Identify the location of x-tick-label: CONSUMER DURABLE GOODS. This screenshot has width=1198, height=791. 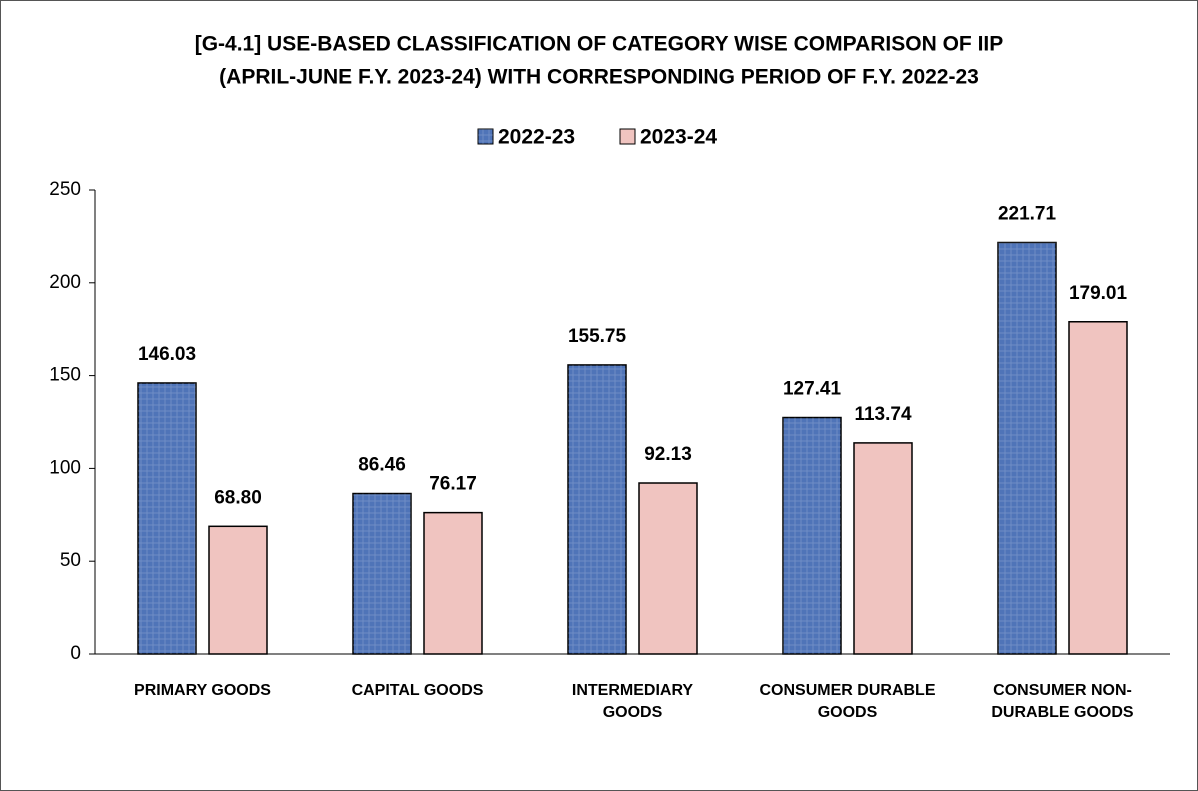
(847, 701).